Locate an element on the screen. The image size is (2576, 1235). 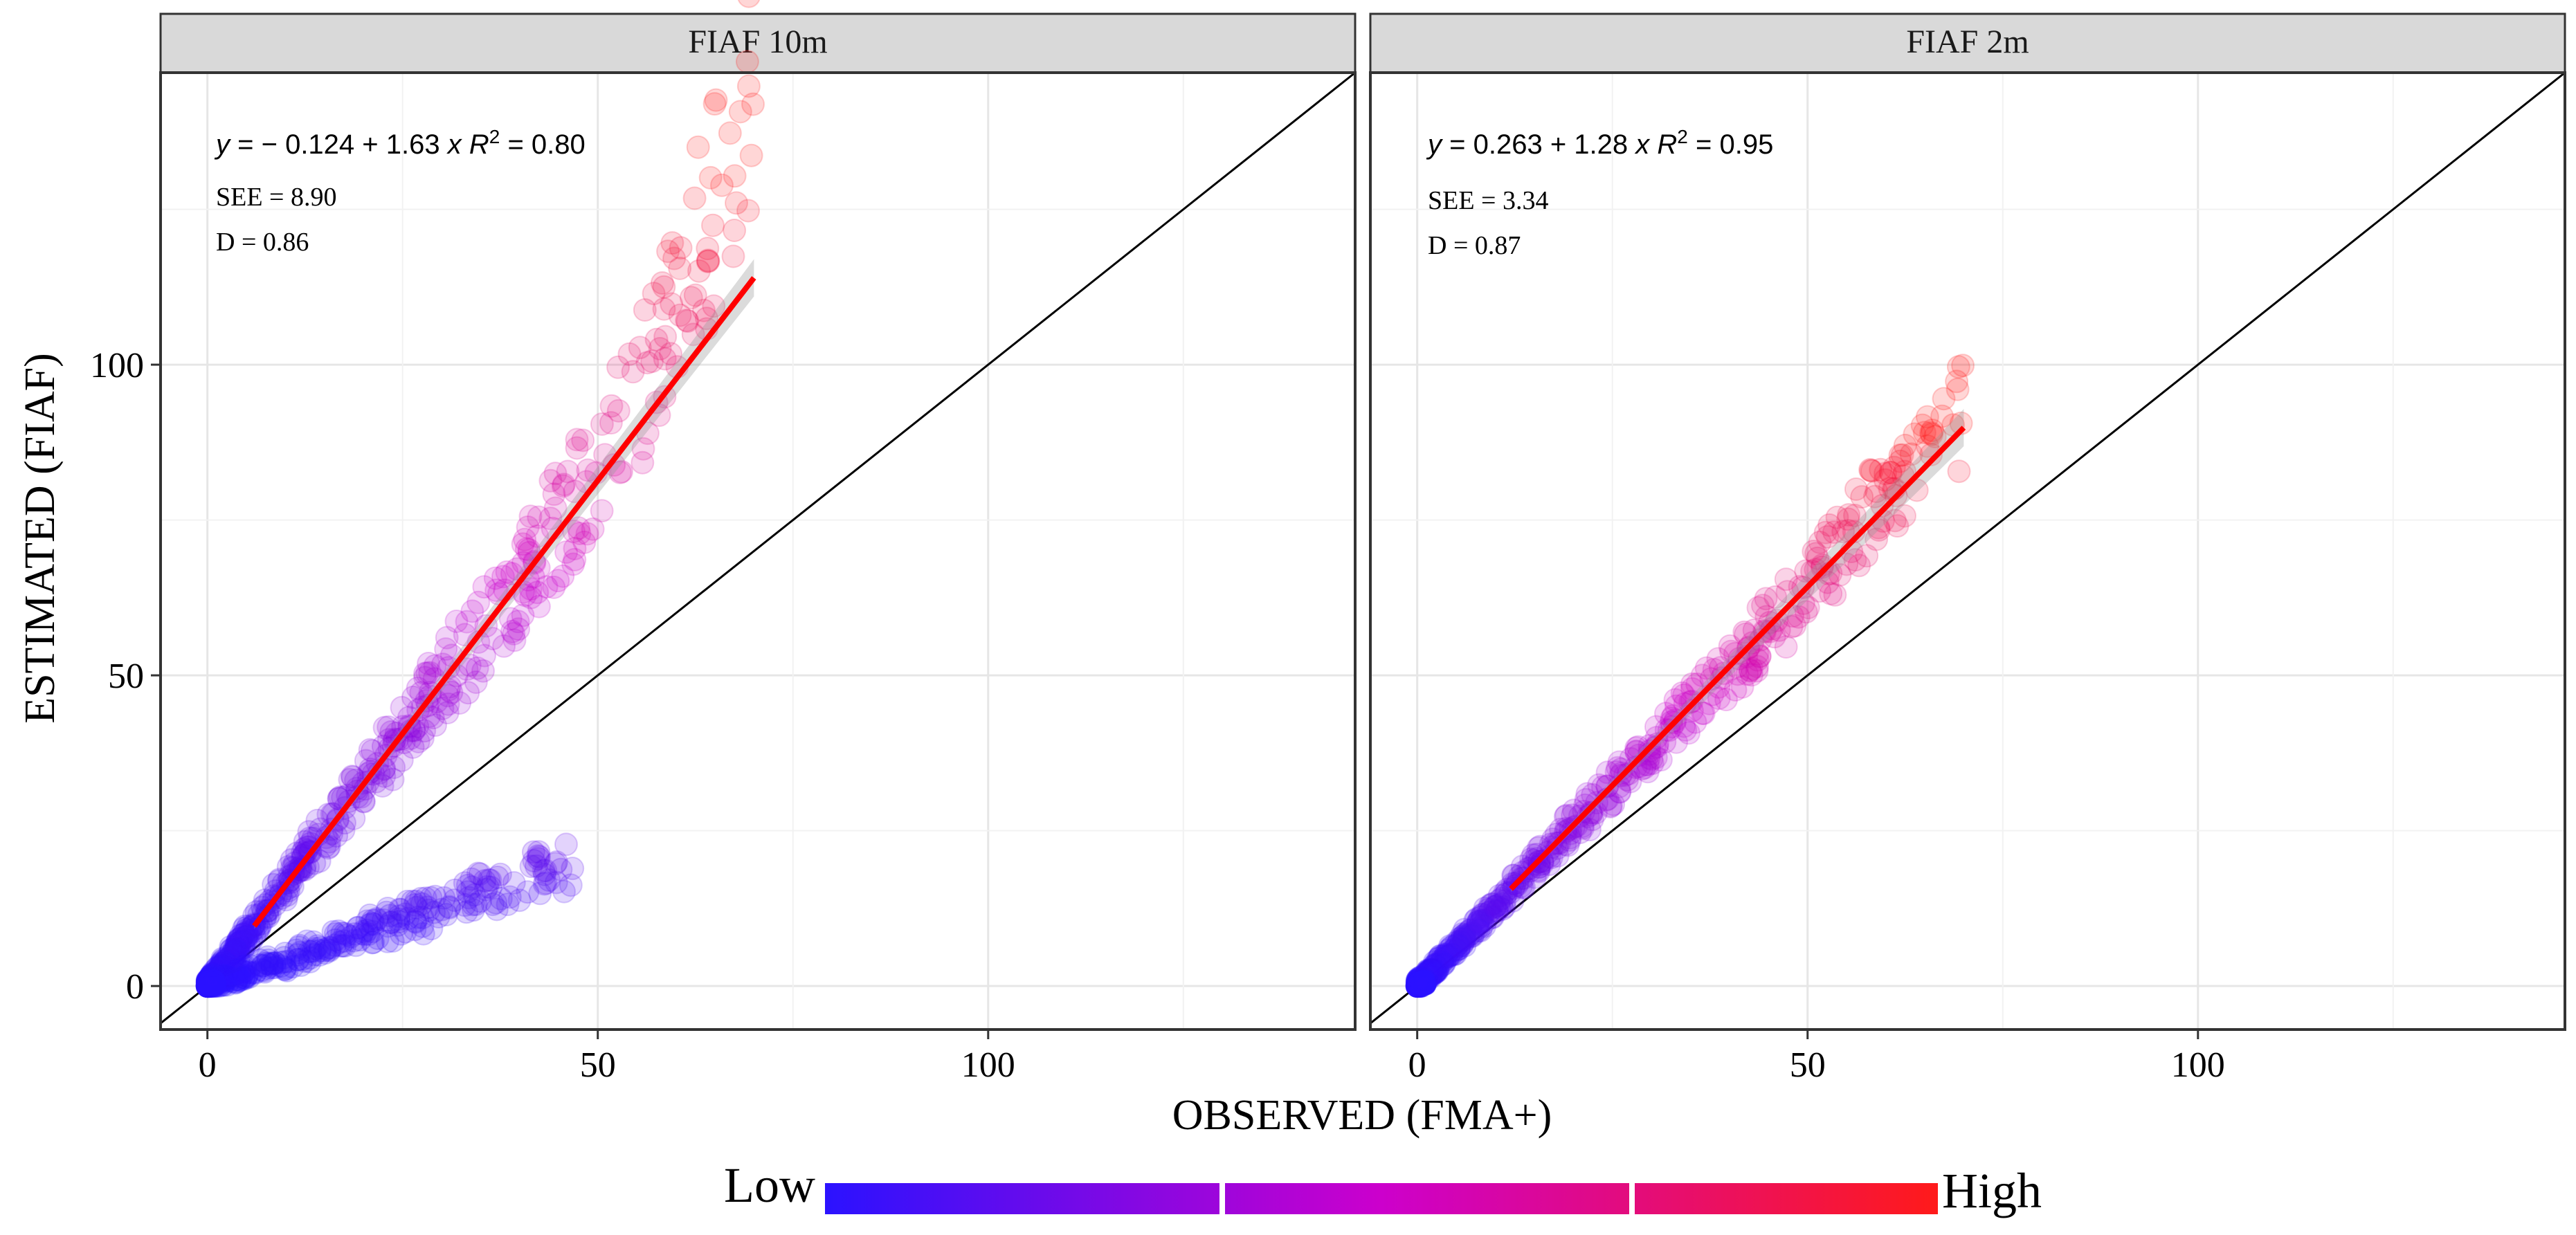
fit-line is located at coordinates (1737, 658).